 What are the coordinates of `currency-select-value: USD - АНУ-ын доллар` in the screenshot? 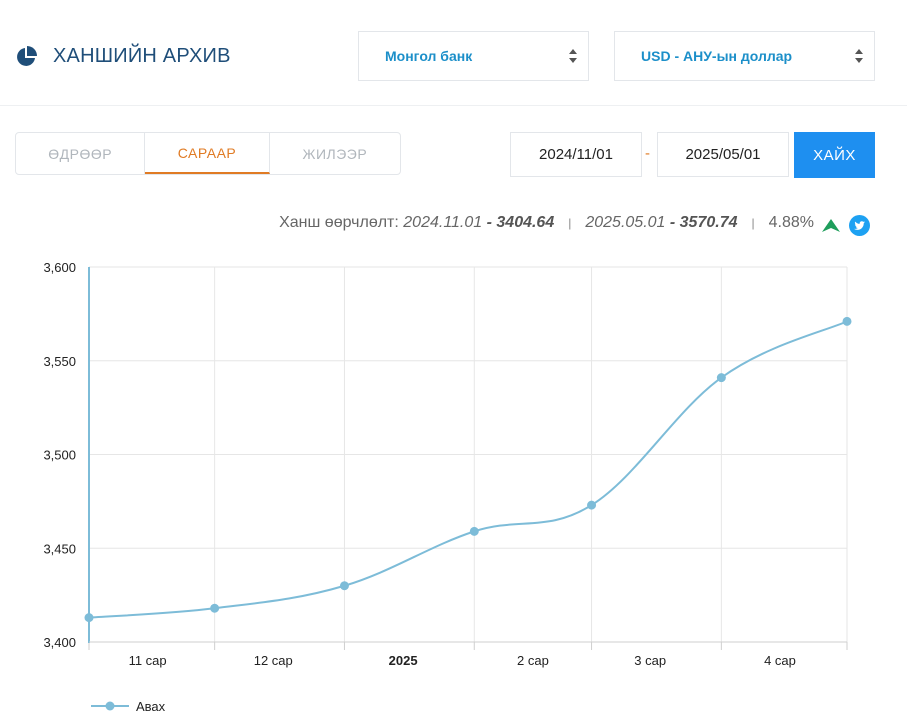 It's located at (717, 56).